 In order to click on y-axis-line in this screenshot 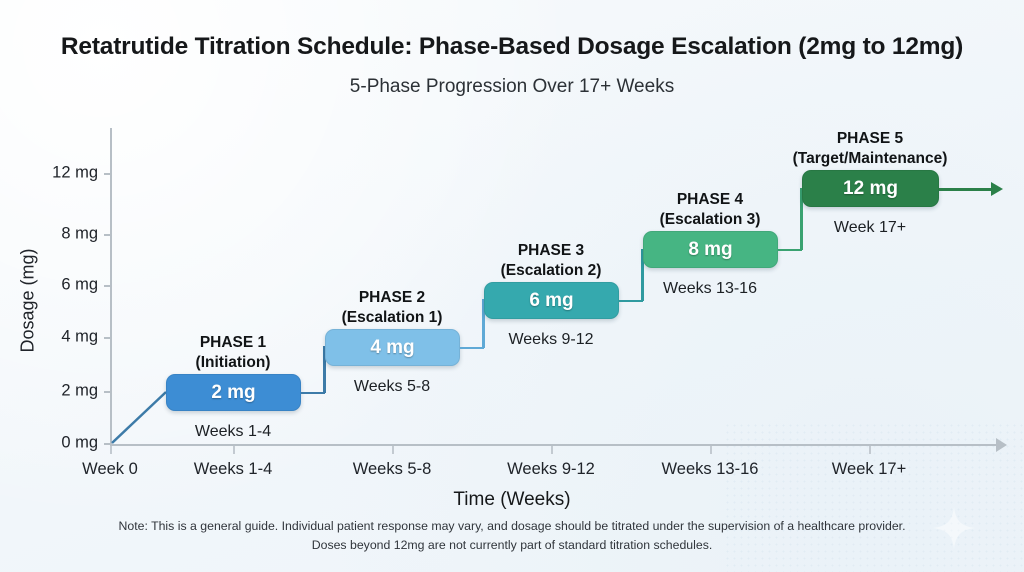, I will do `click(111, 287)`.